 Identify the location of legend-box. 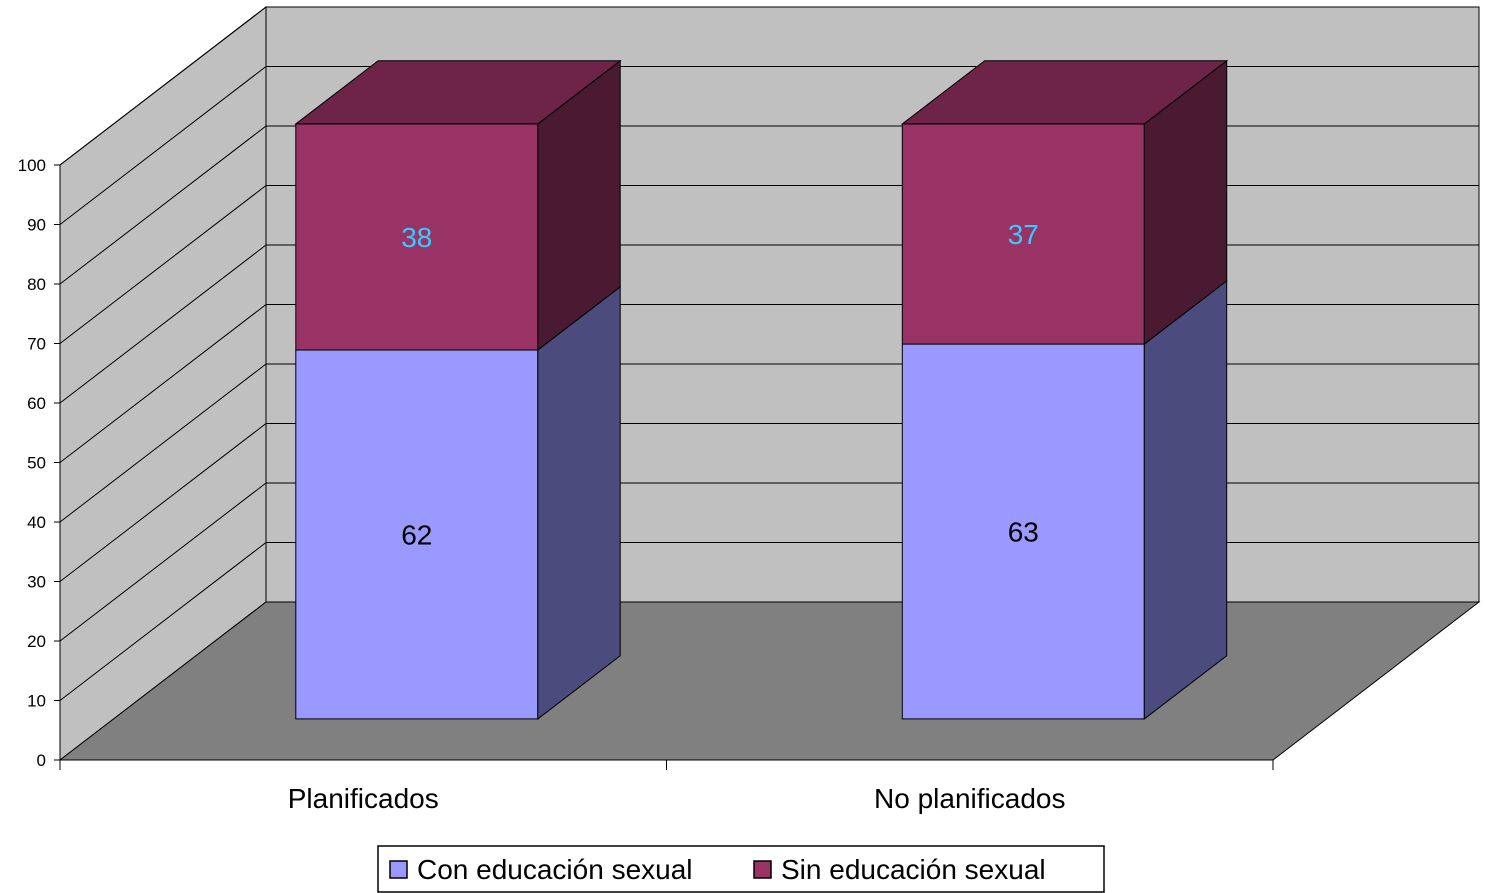
(741, 869).